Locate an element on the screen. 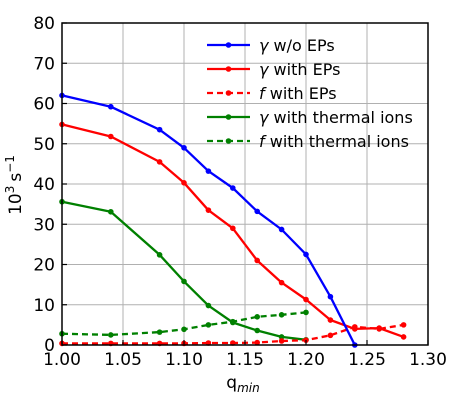  legend-entry: γ with EPs is located at coordinates (273, 69).